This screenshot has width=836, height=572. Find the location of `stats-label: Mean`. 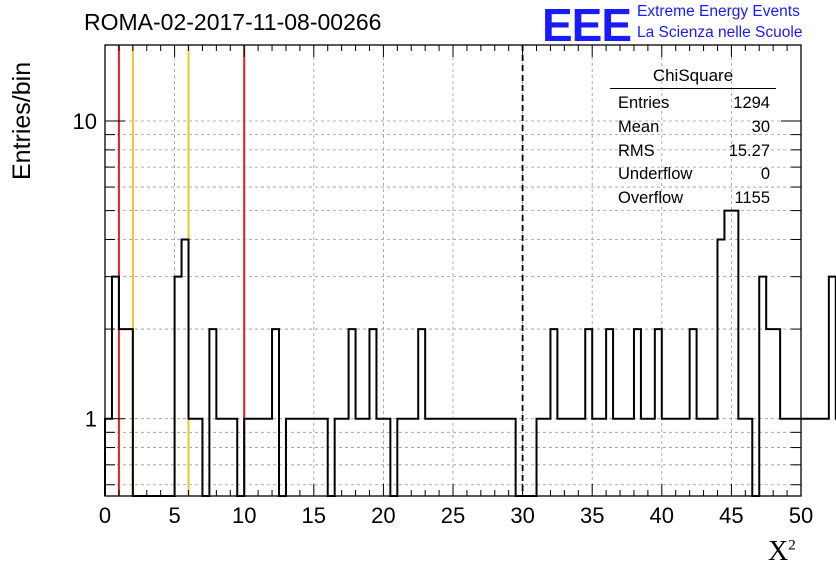

stats-label: Mean is located at coordinates (639, 126).